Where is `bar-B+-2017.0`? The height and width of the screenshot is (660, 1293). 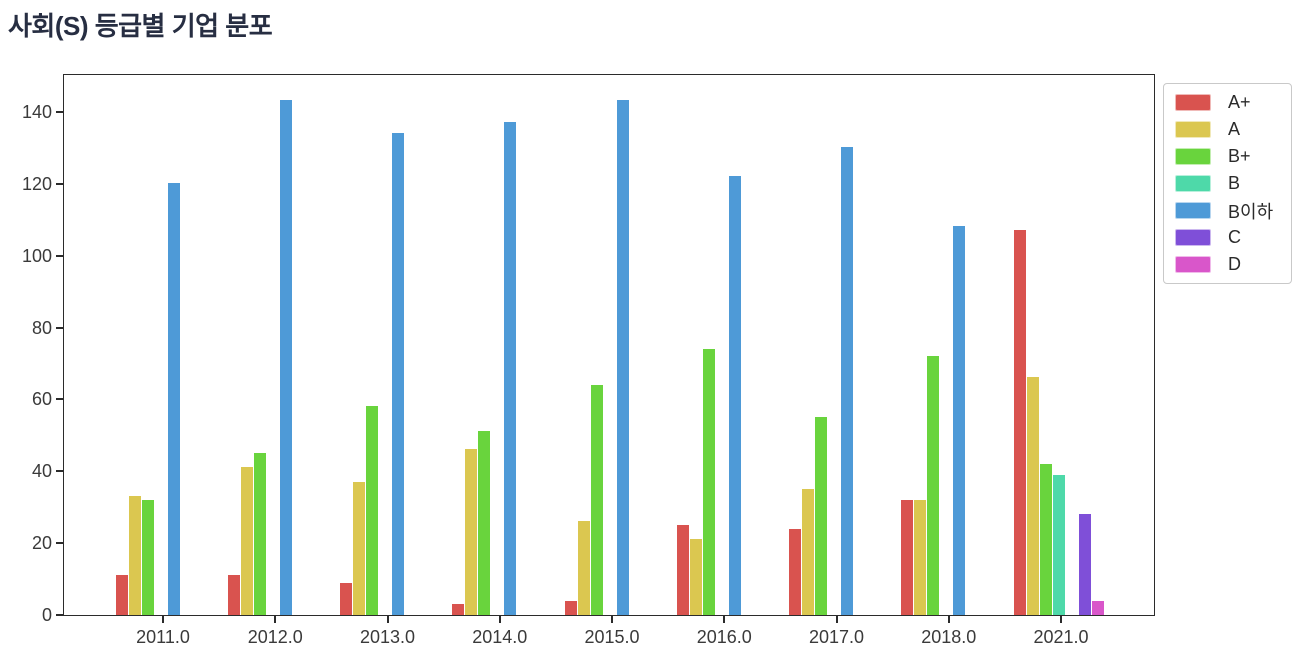
bar-B+-2017.0 is located at coordinates (821, 516).